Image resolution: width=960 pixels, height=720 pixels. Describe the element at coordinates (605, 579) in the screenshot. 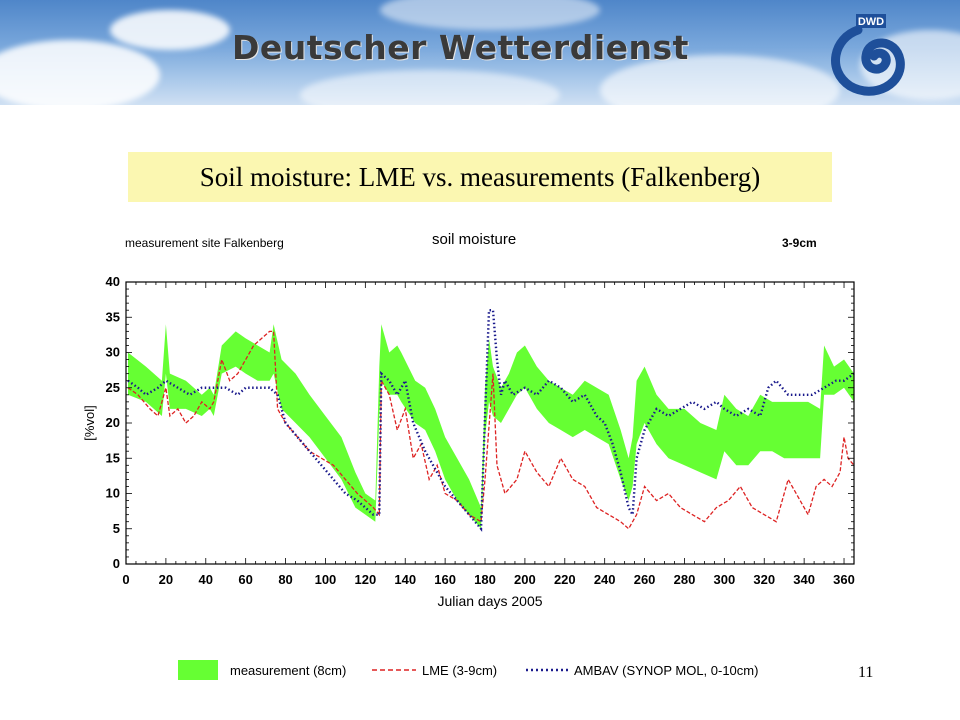

I see `x-tick-label: 240` at that location.